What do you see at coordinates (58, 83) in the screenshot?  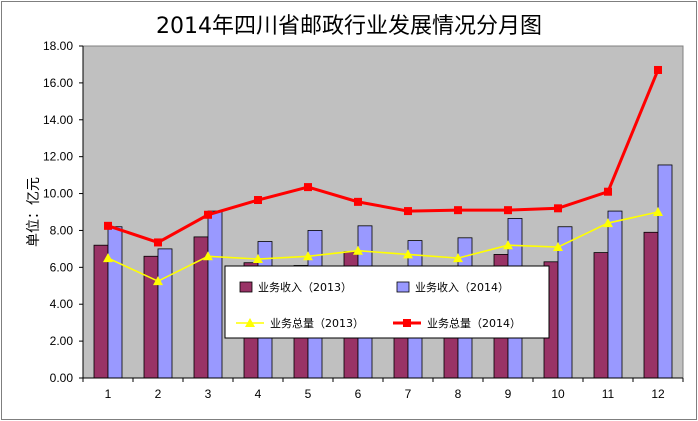 I see `y-tick-label: 16.00` at bounding box center [58, 83].